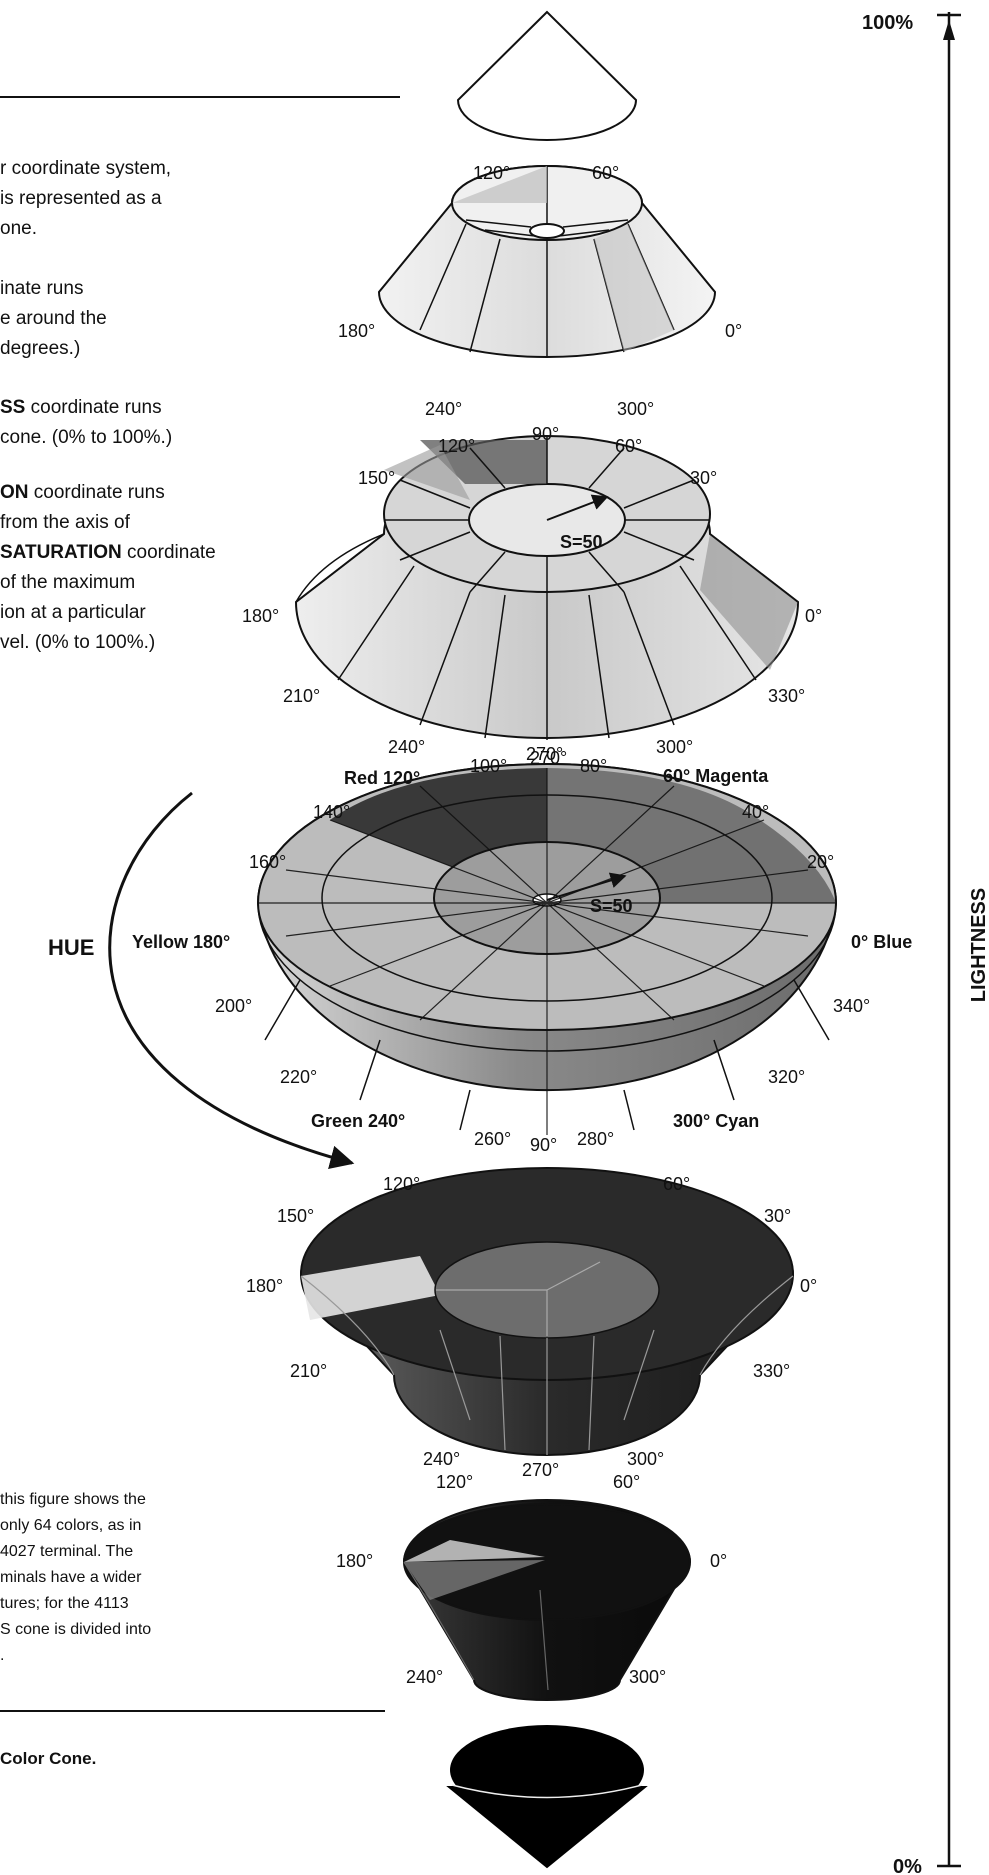 The width and height of the screenshot is (989, 1875). Describe the element at coordinates (851, 1006) in the screenshot. I see `angle-label: 340°` at that location.